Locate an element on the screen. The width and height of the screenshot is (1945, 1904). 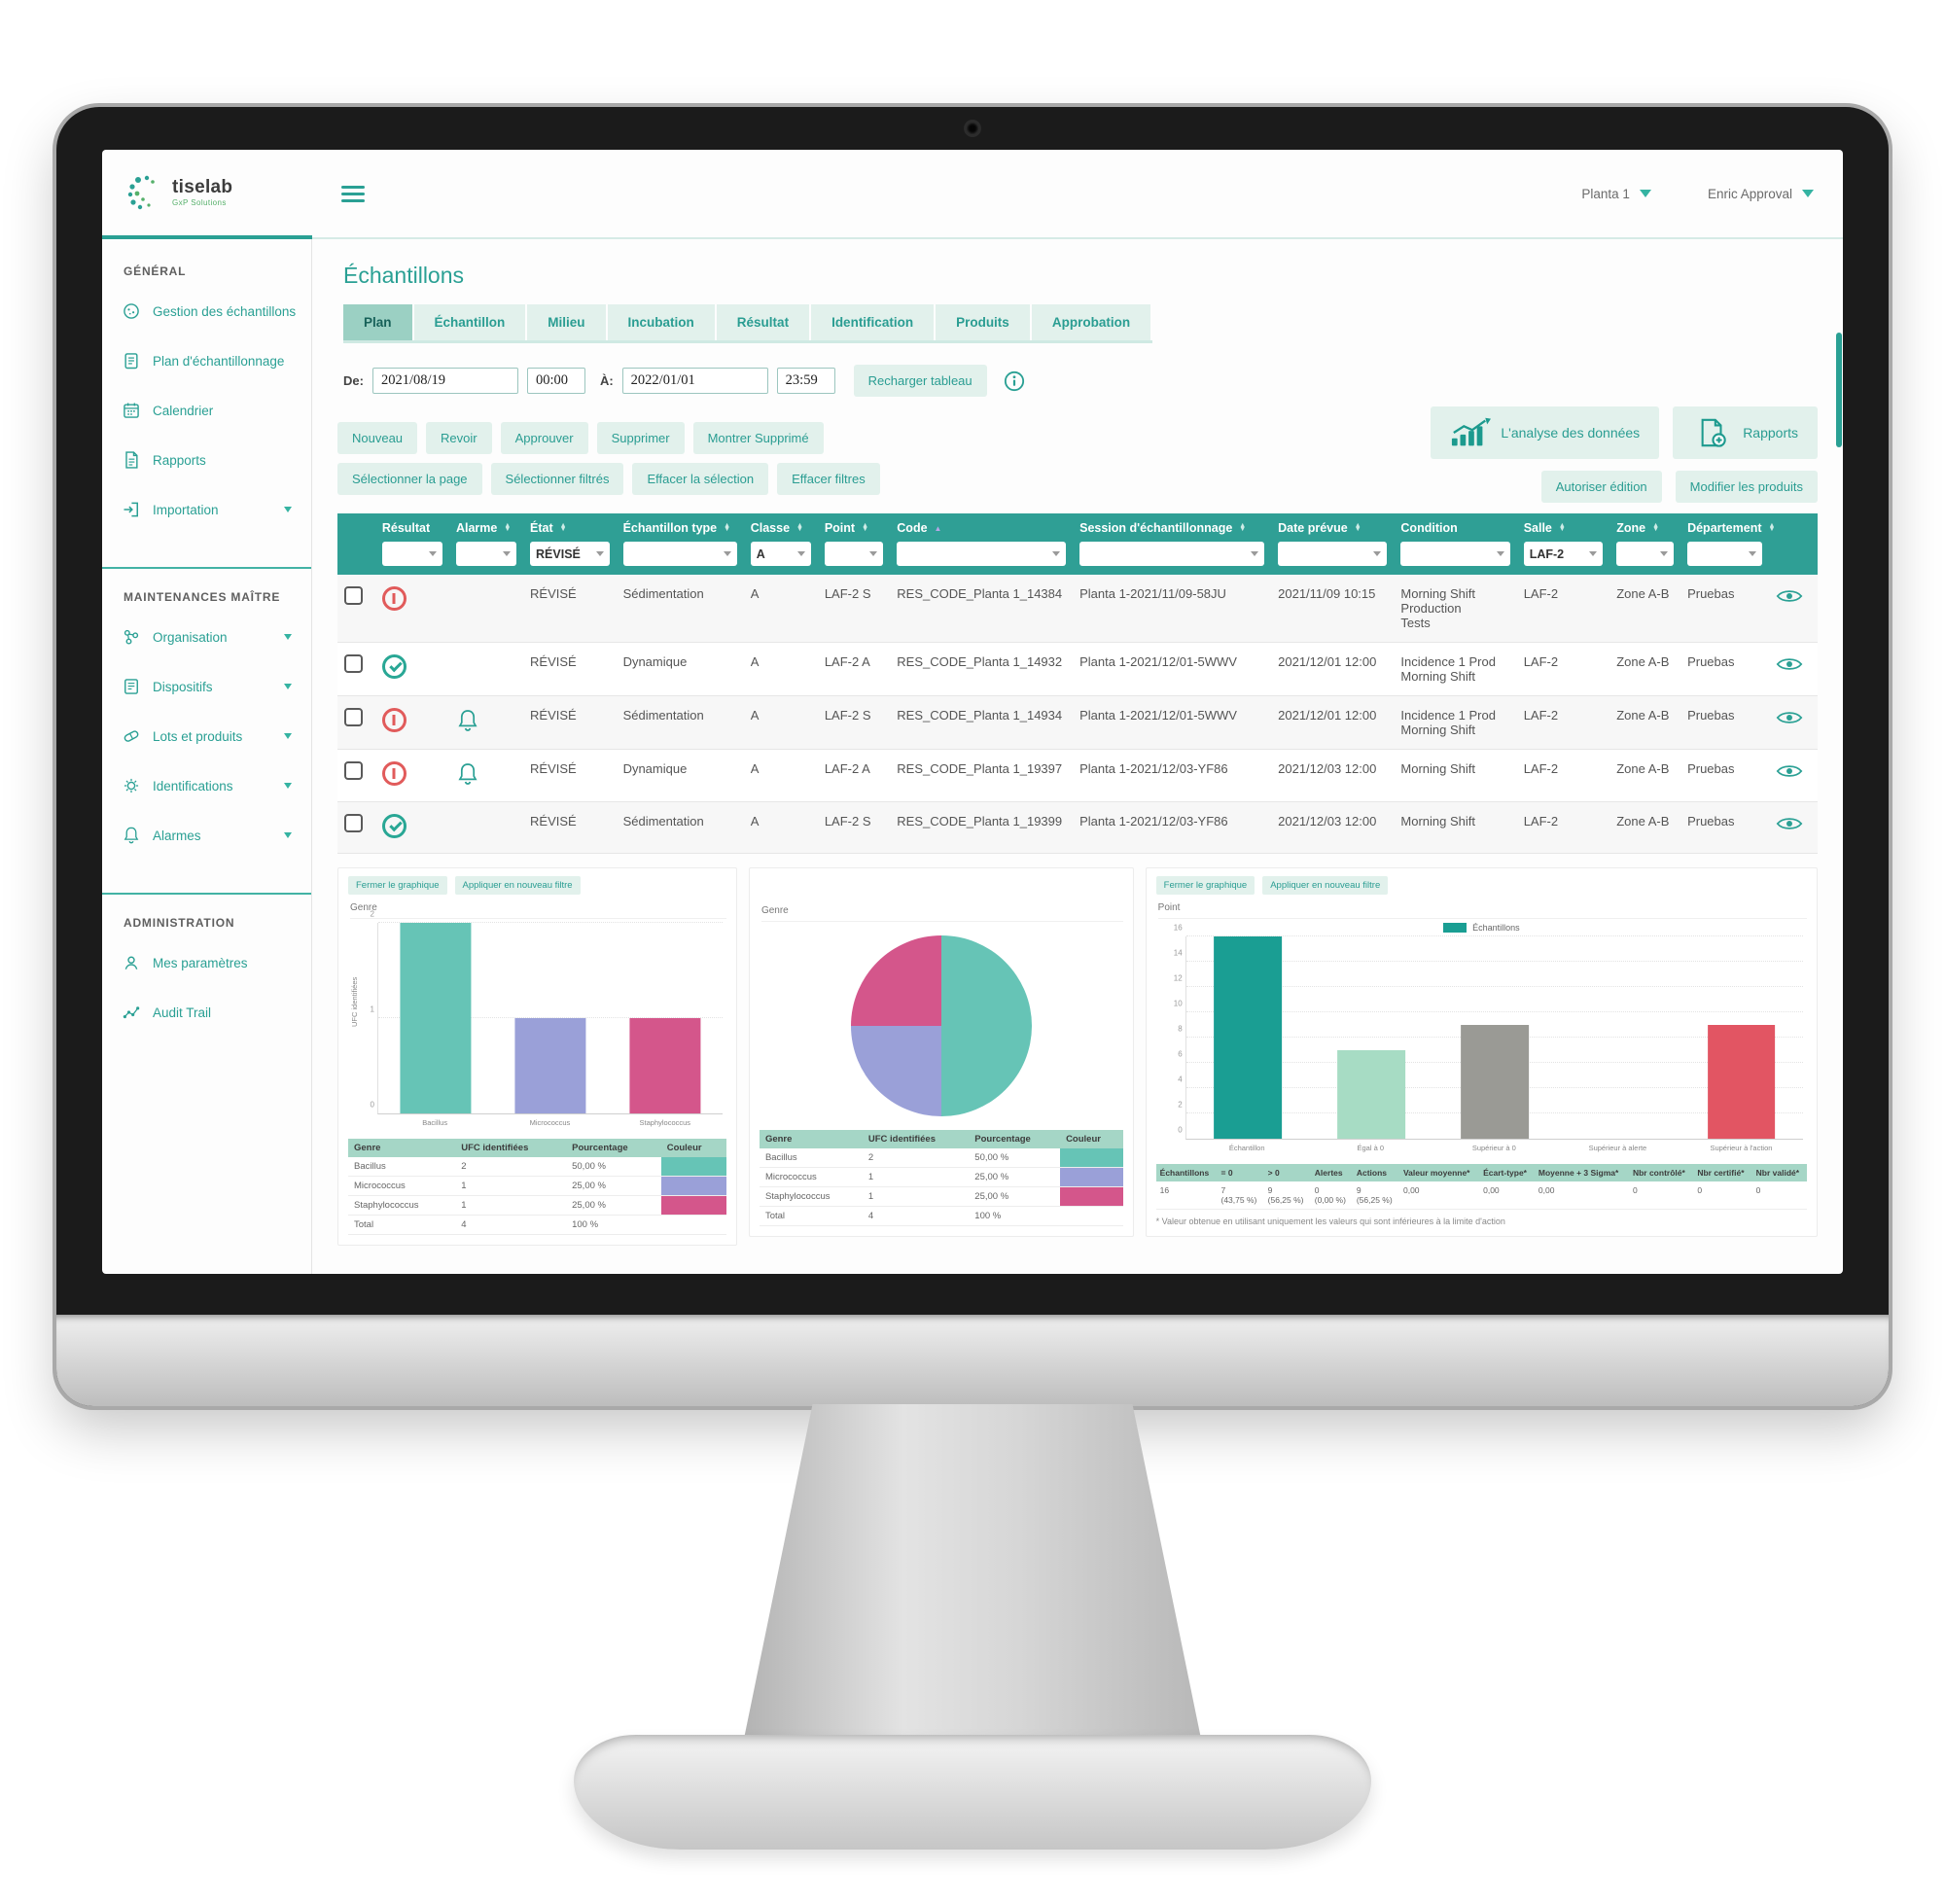
tab-incubation: Incubation is located at coordinates (662, 322).